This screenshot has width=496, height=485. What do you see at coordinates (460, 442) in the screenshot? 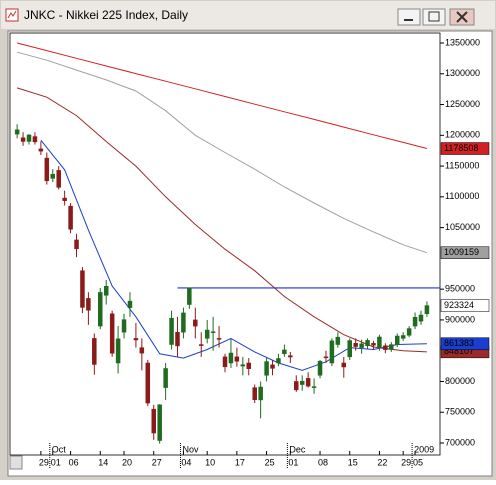
I see `y-tick-label: 700000` at bounding box center [460, 442].